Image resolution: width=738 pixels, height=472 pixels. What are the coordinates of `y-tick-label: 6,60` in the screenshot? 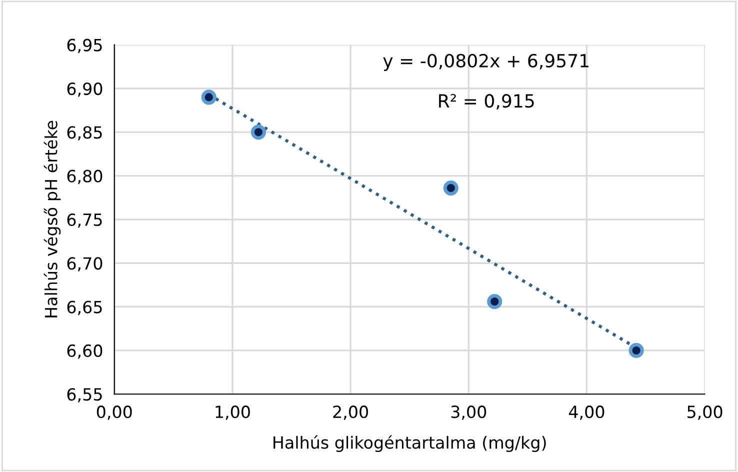 It's located at (84, 351).